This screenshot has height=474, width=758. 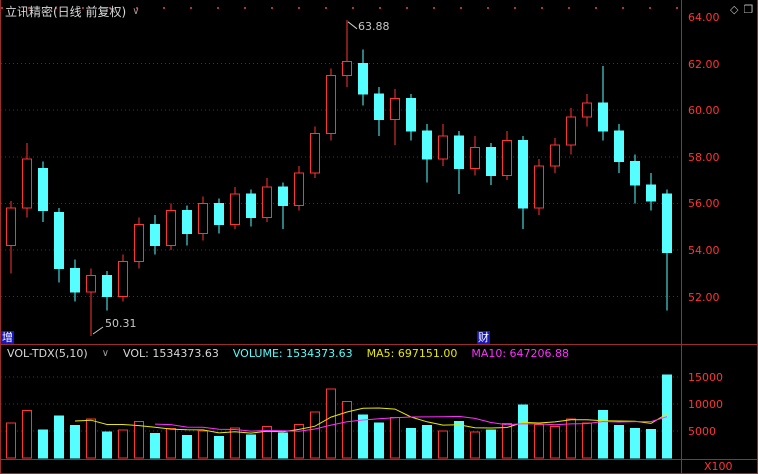 What do you see at coordinates (681, 237) in the screenshot?
I see `axis-divider-line` at bounding box center [681, 237].